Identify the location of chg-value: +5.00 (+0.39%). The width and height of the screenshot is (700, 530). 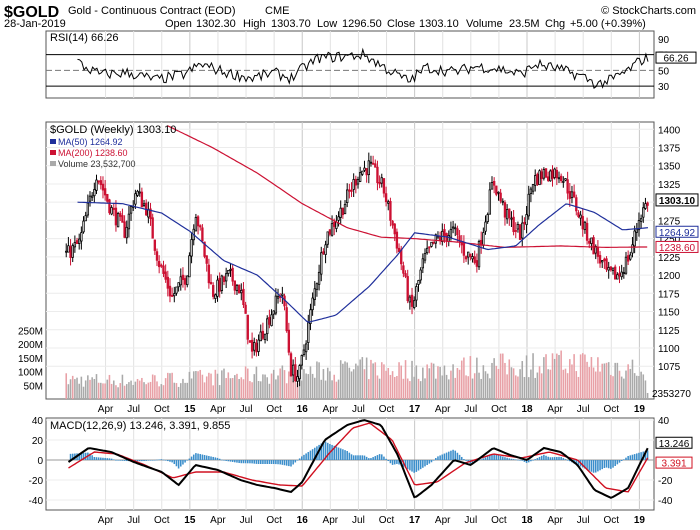
(608, 24).